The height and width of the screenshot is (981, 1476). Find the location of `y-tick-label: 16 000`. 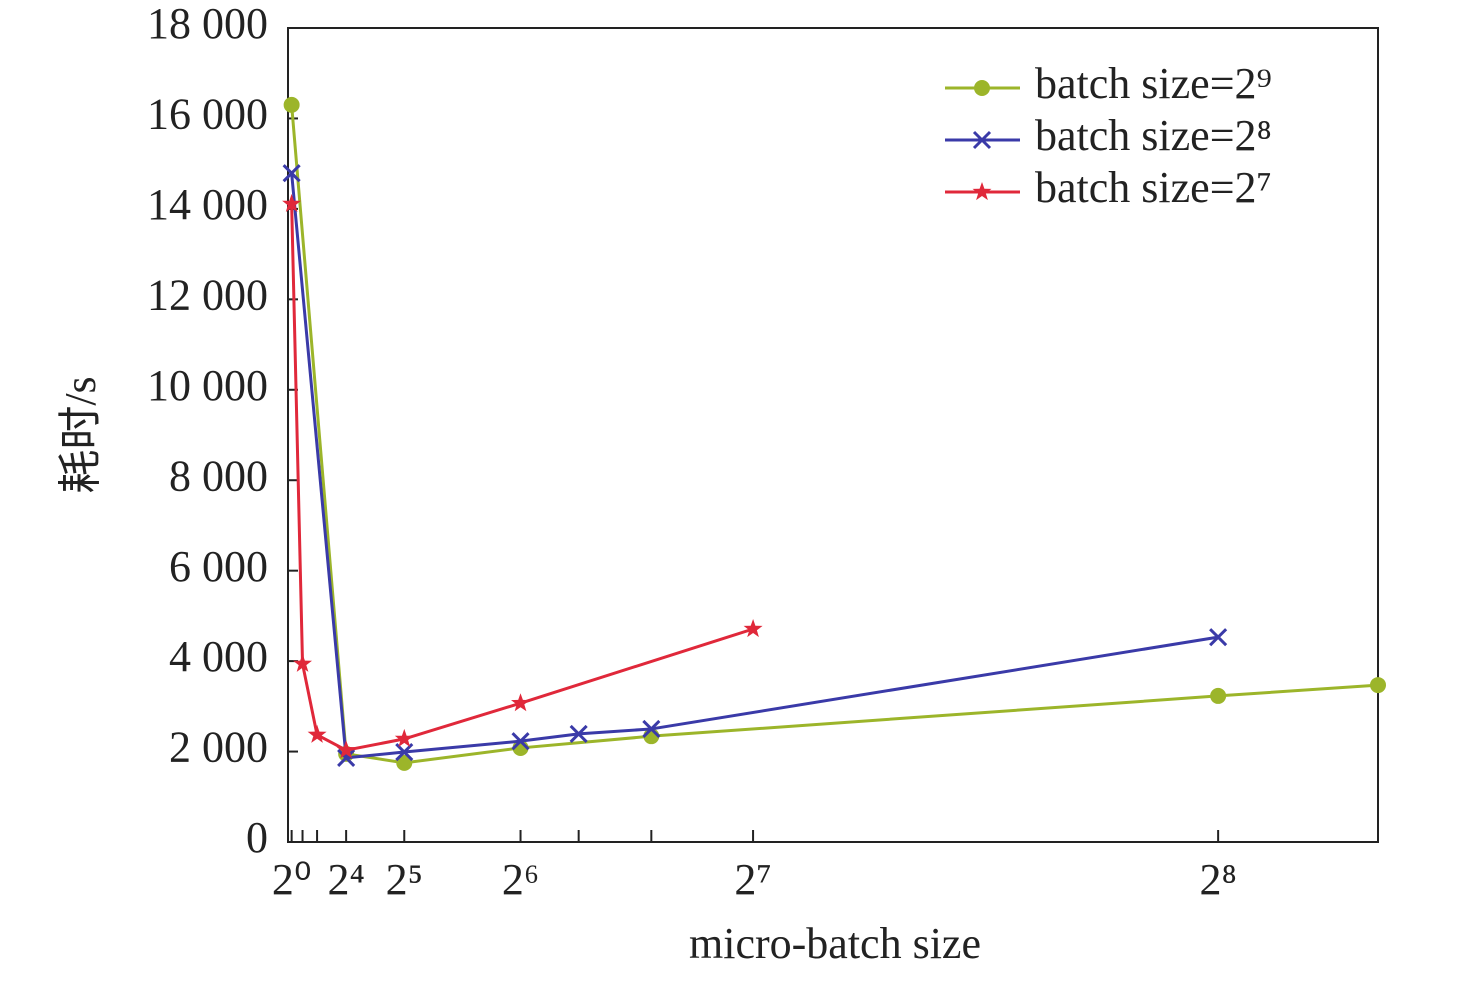

y-tick-label: 16 000 is located at coordinates (207, 114).